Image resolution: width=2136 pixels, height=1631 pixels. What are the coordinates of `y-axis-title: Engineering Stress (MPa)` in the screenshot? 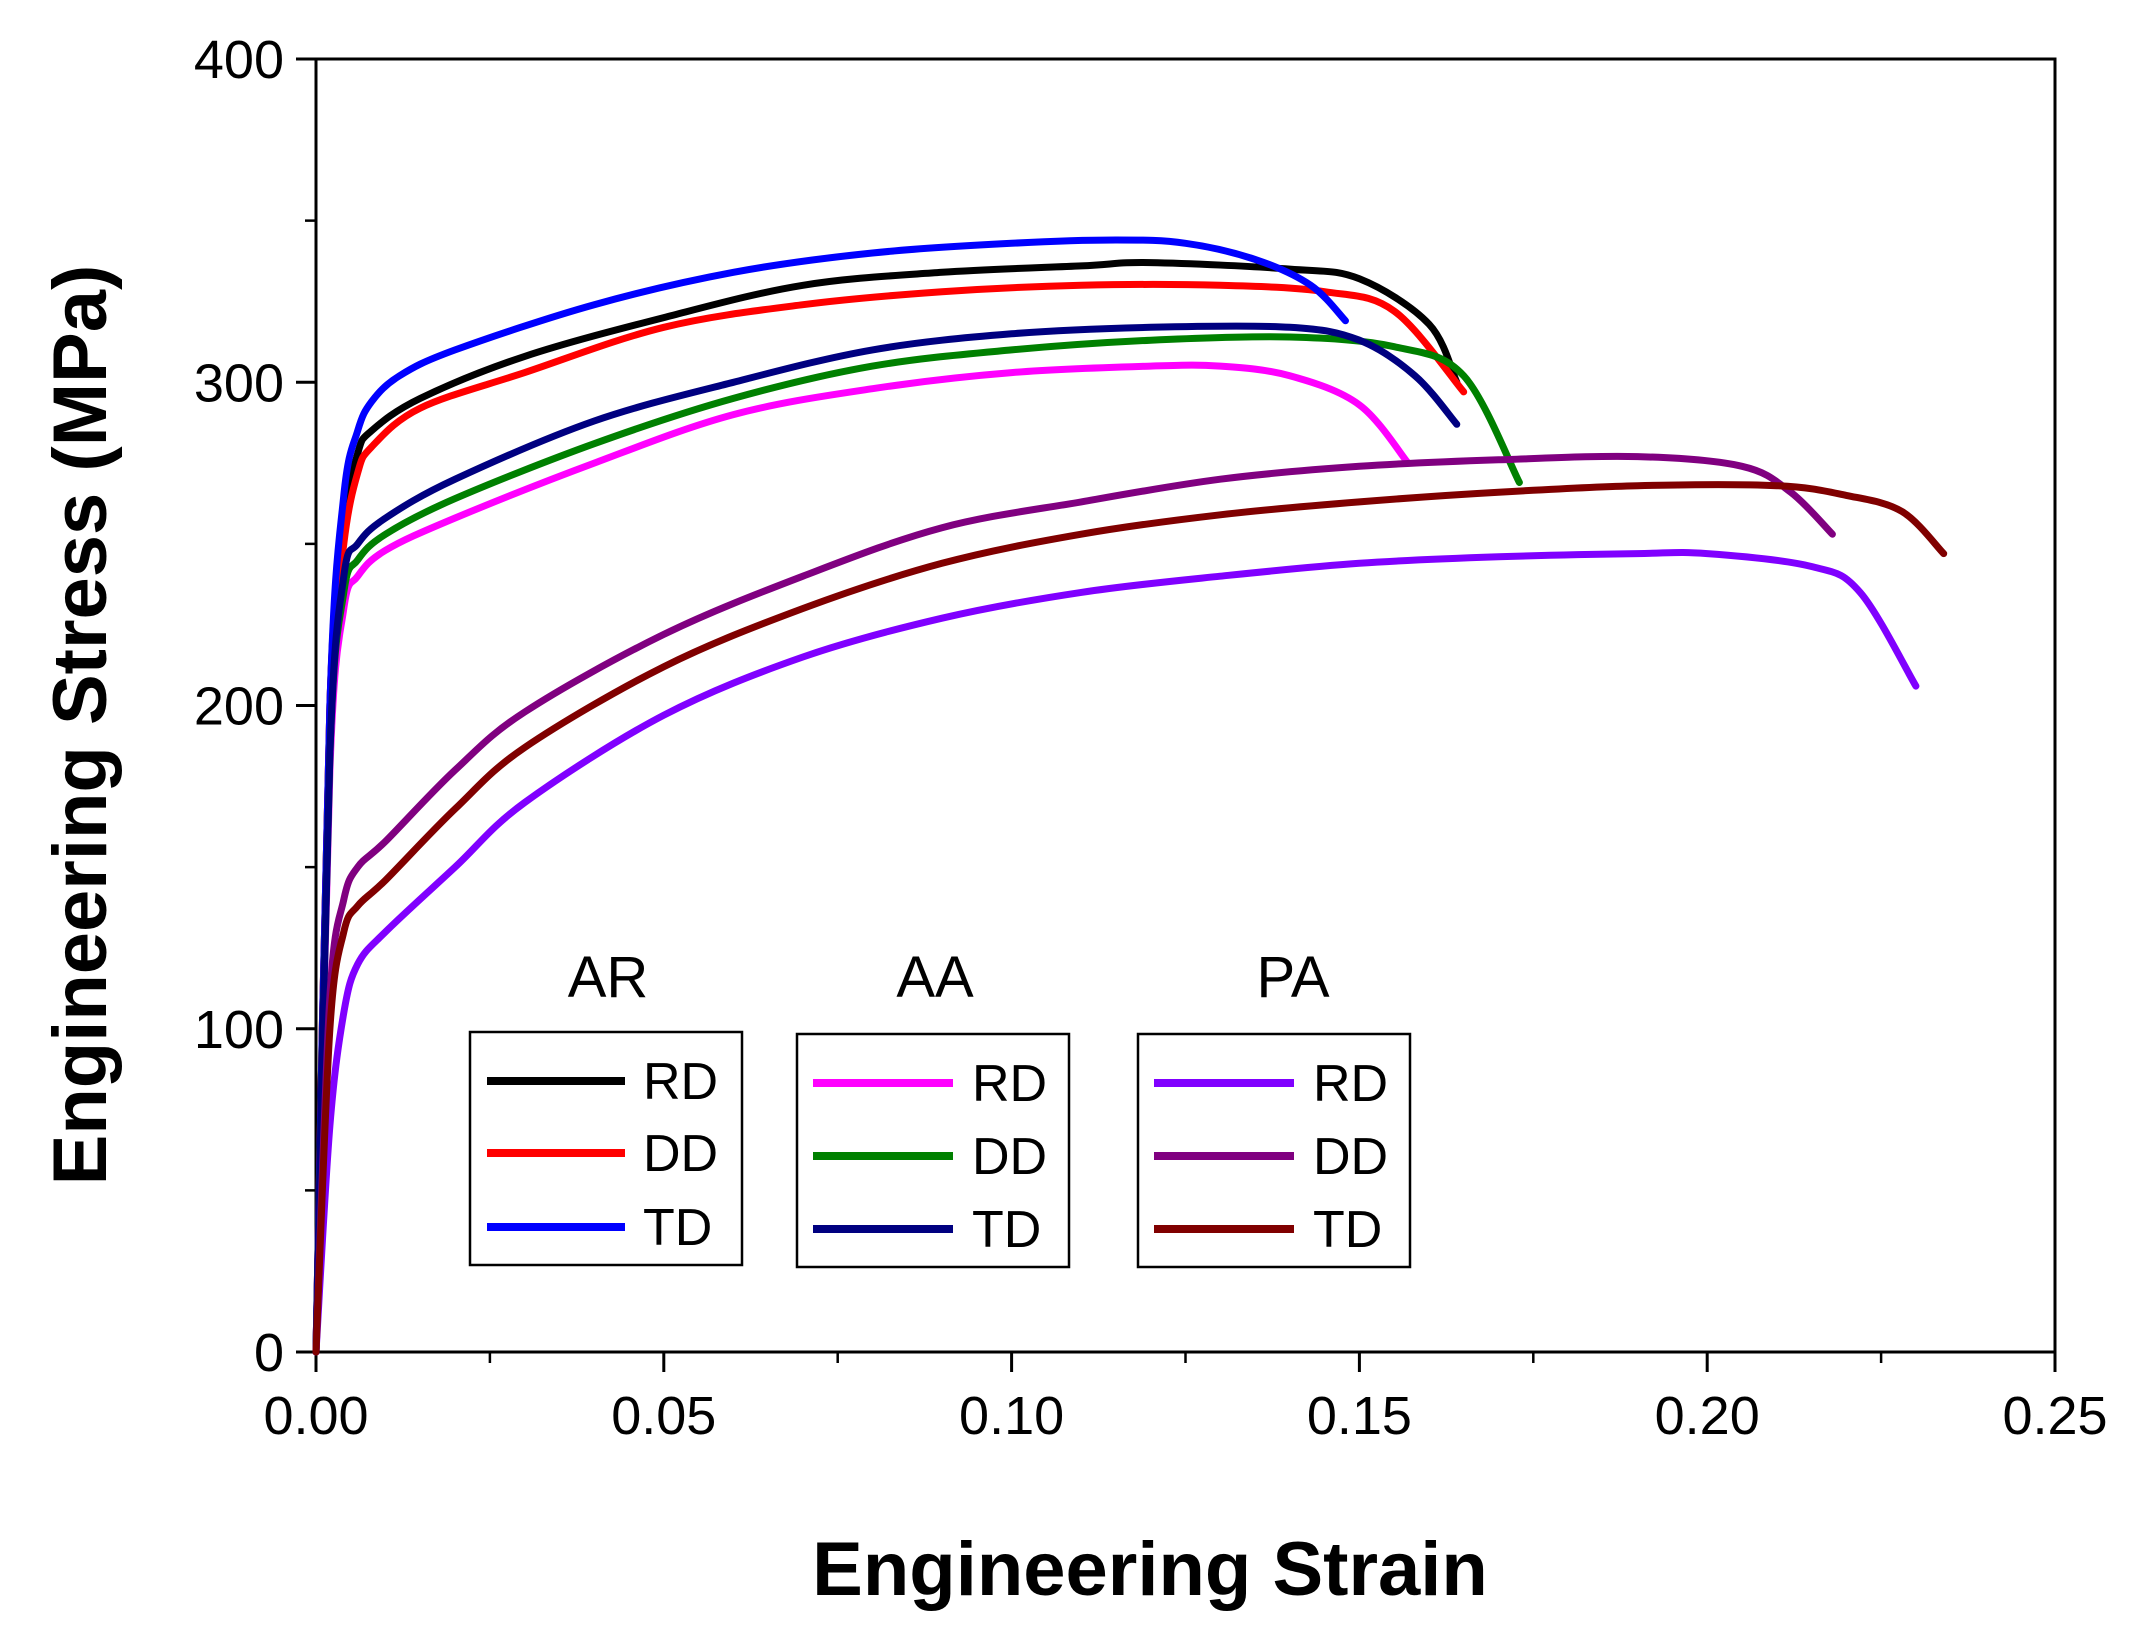 It's located at (80, 725).